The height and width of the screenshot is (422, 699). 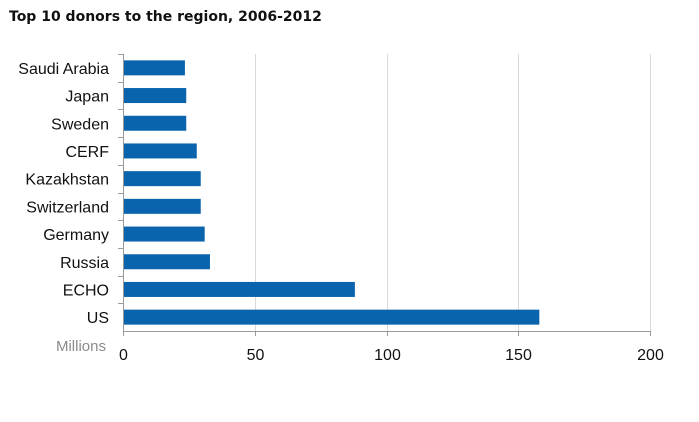 I want to click on x-tick-label: 150, so click(x=518, y=355).